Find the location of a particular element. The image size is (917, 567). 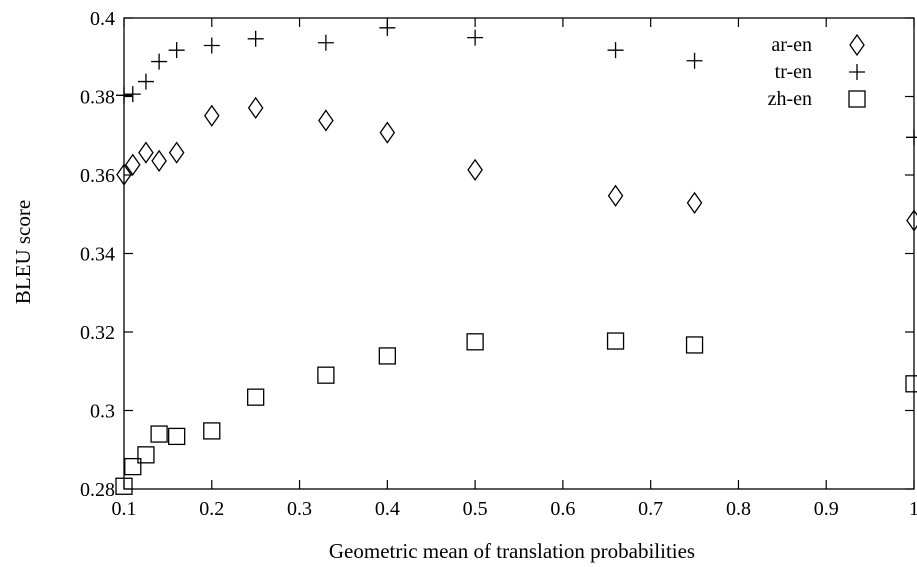

y-tick-label: 0.4 is located at coordinates (102, 19).